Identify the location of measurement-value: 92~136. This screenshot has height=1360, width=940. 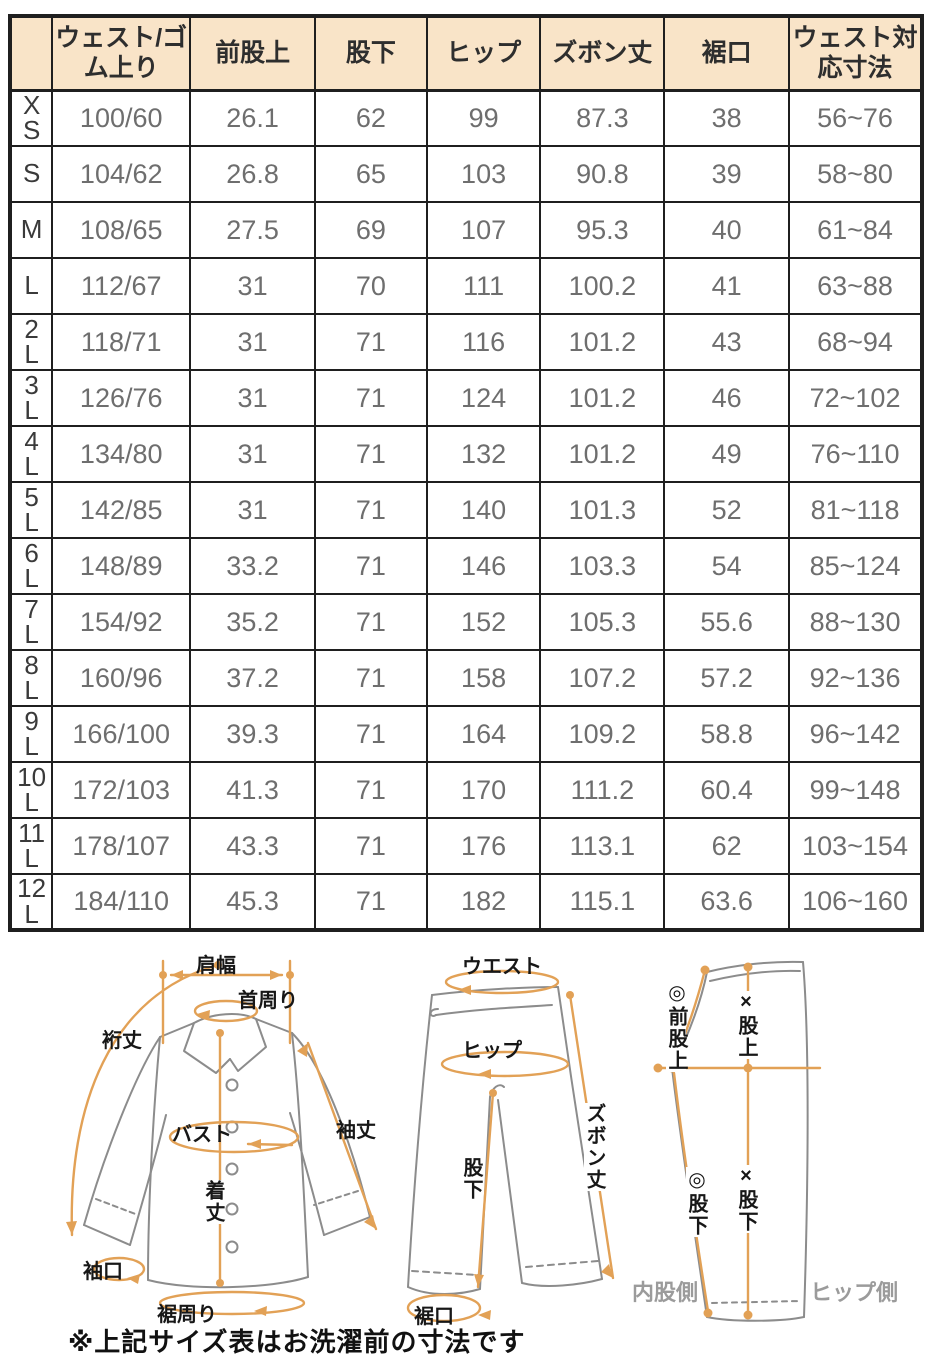
(855, 678).